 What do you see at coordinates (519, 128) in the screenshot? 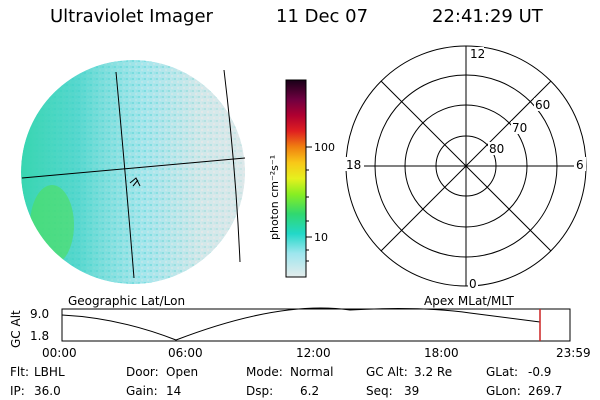
I see `lat-label-70: 70` at bounding box center [519, 128].